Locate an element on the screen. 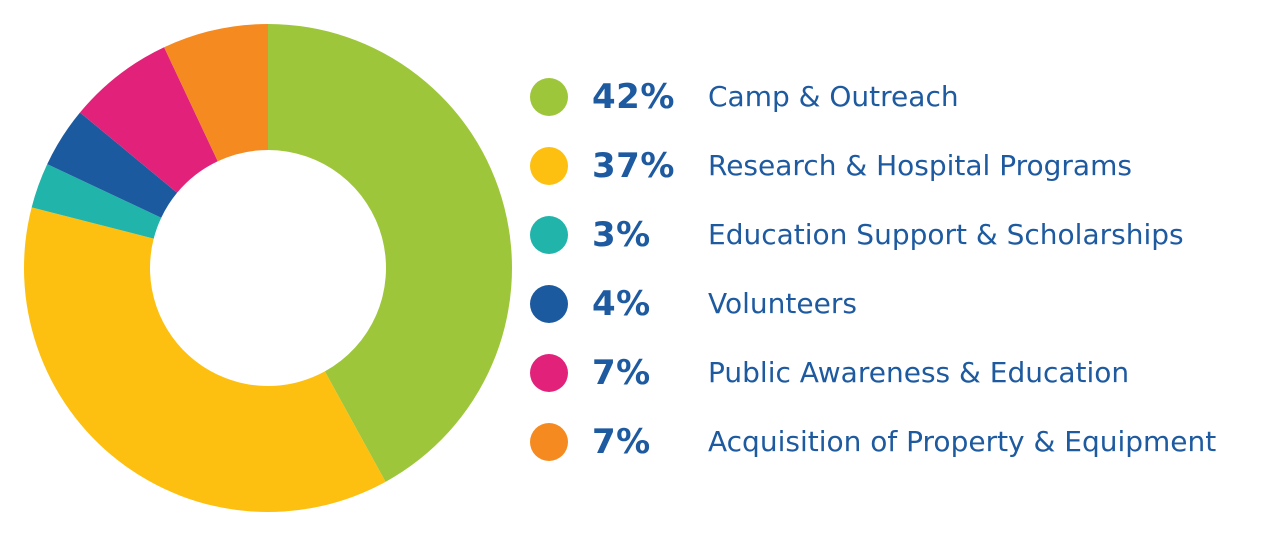 This screenshot has height=538, width=1276. donut-slice-public-awareness-education is located at coordinates (148, 120).